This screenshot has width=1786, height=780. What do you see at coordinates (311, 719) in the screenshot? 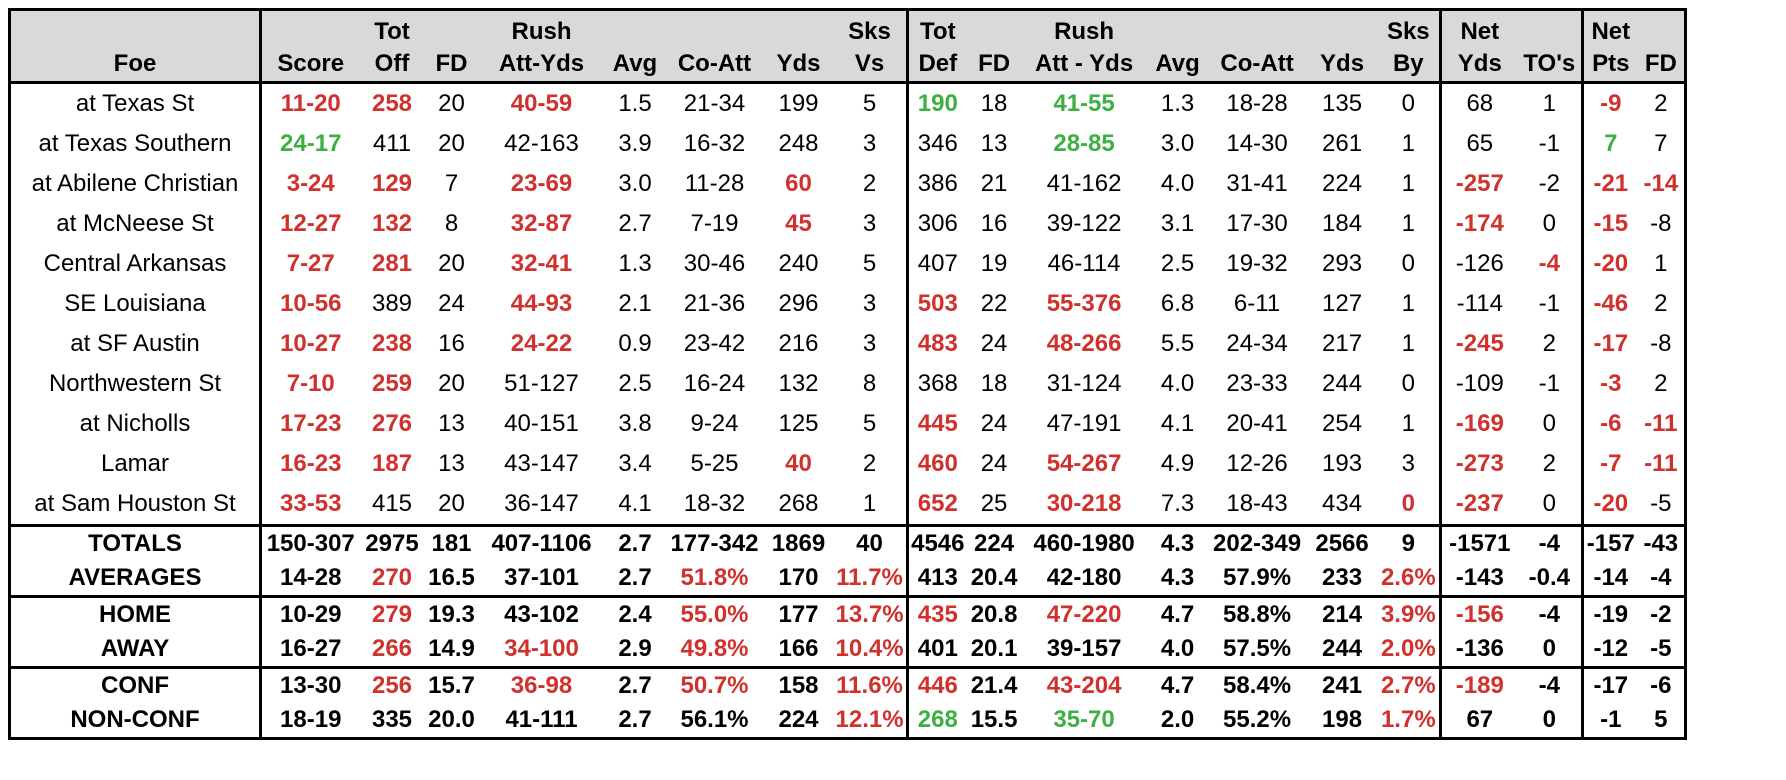
I see `summary-cell: 18-19` at bounding box center [311, 719].